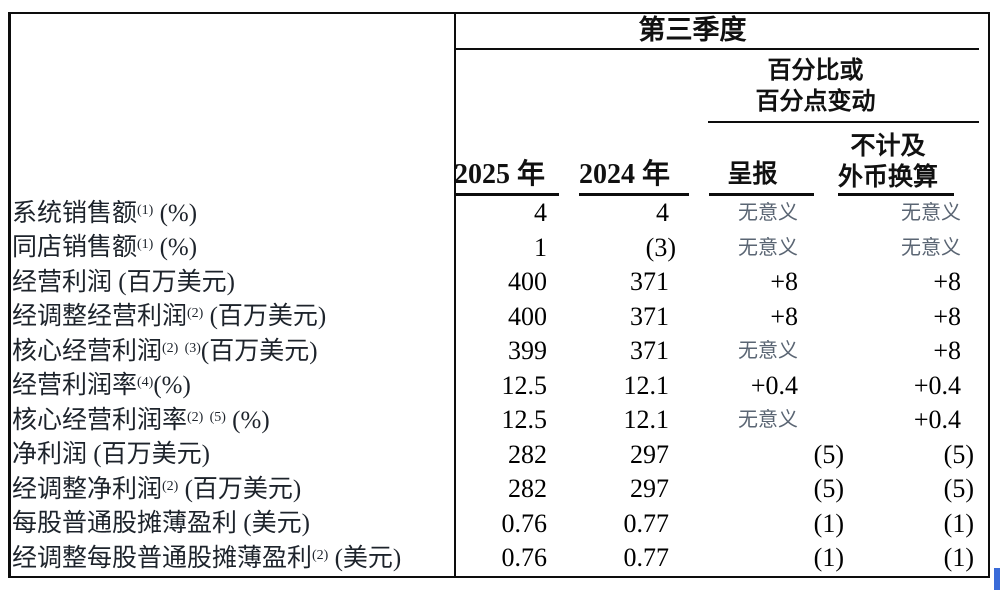 This screenshot has height=590, width=1000. What do you see at coordinates (843, 86) in the screenshot?
I see `pct-change-header: 百分比或 百分点变动` at bounding box center [843, 86].